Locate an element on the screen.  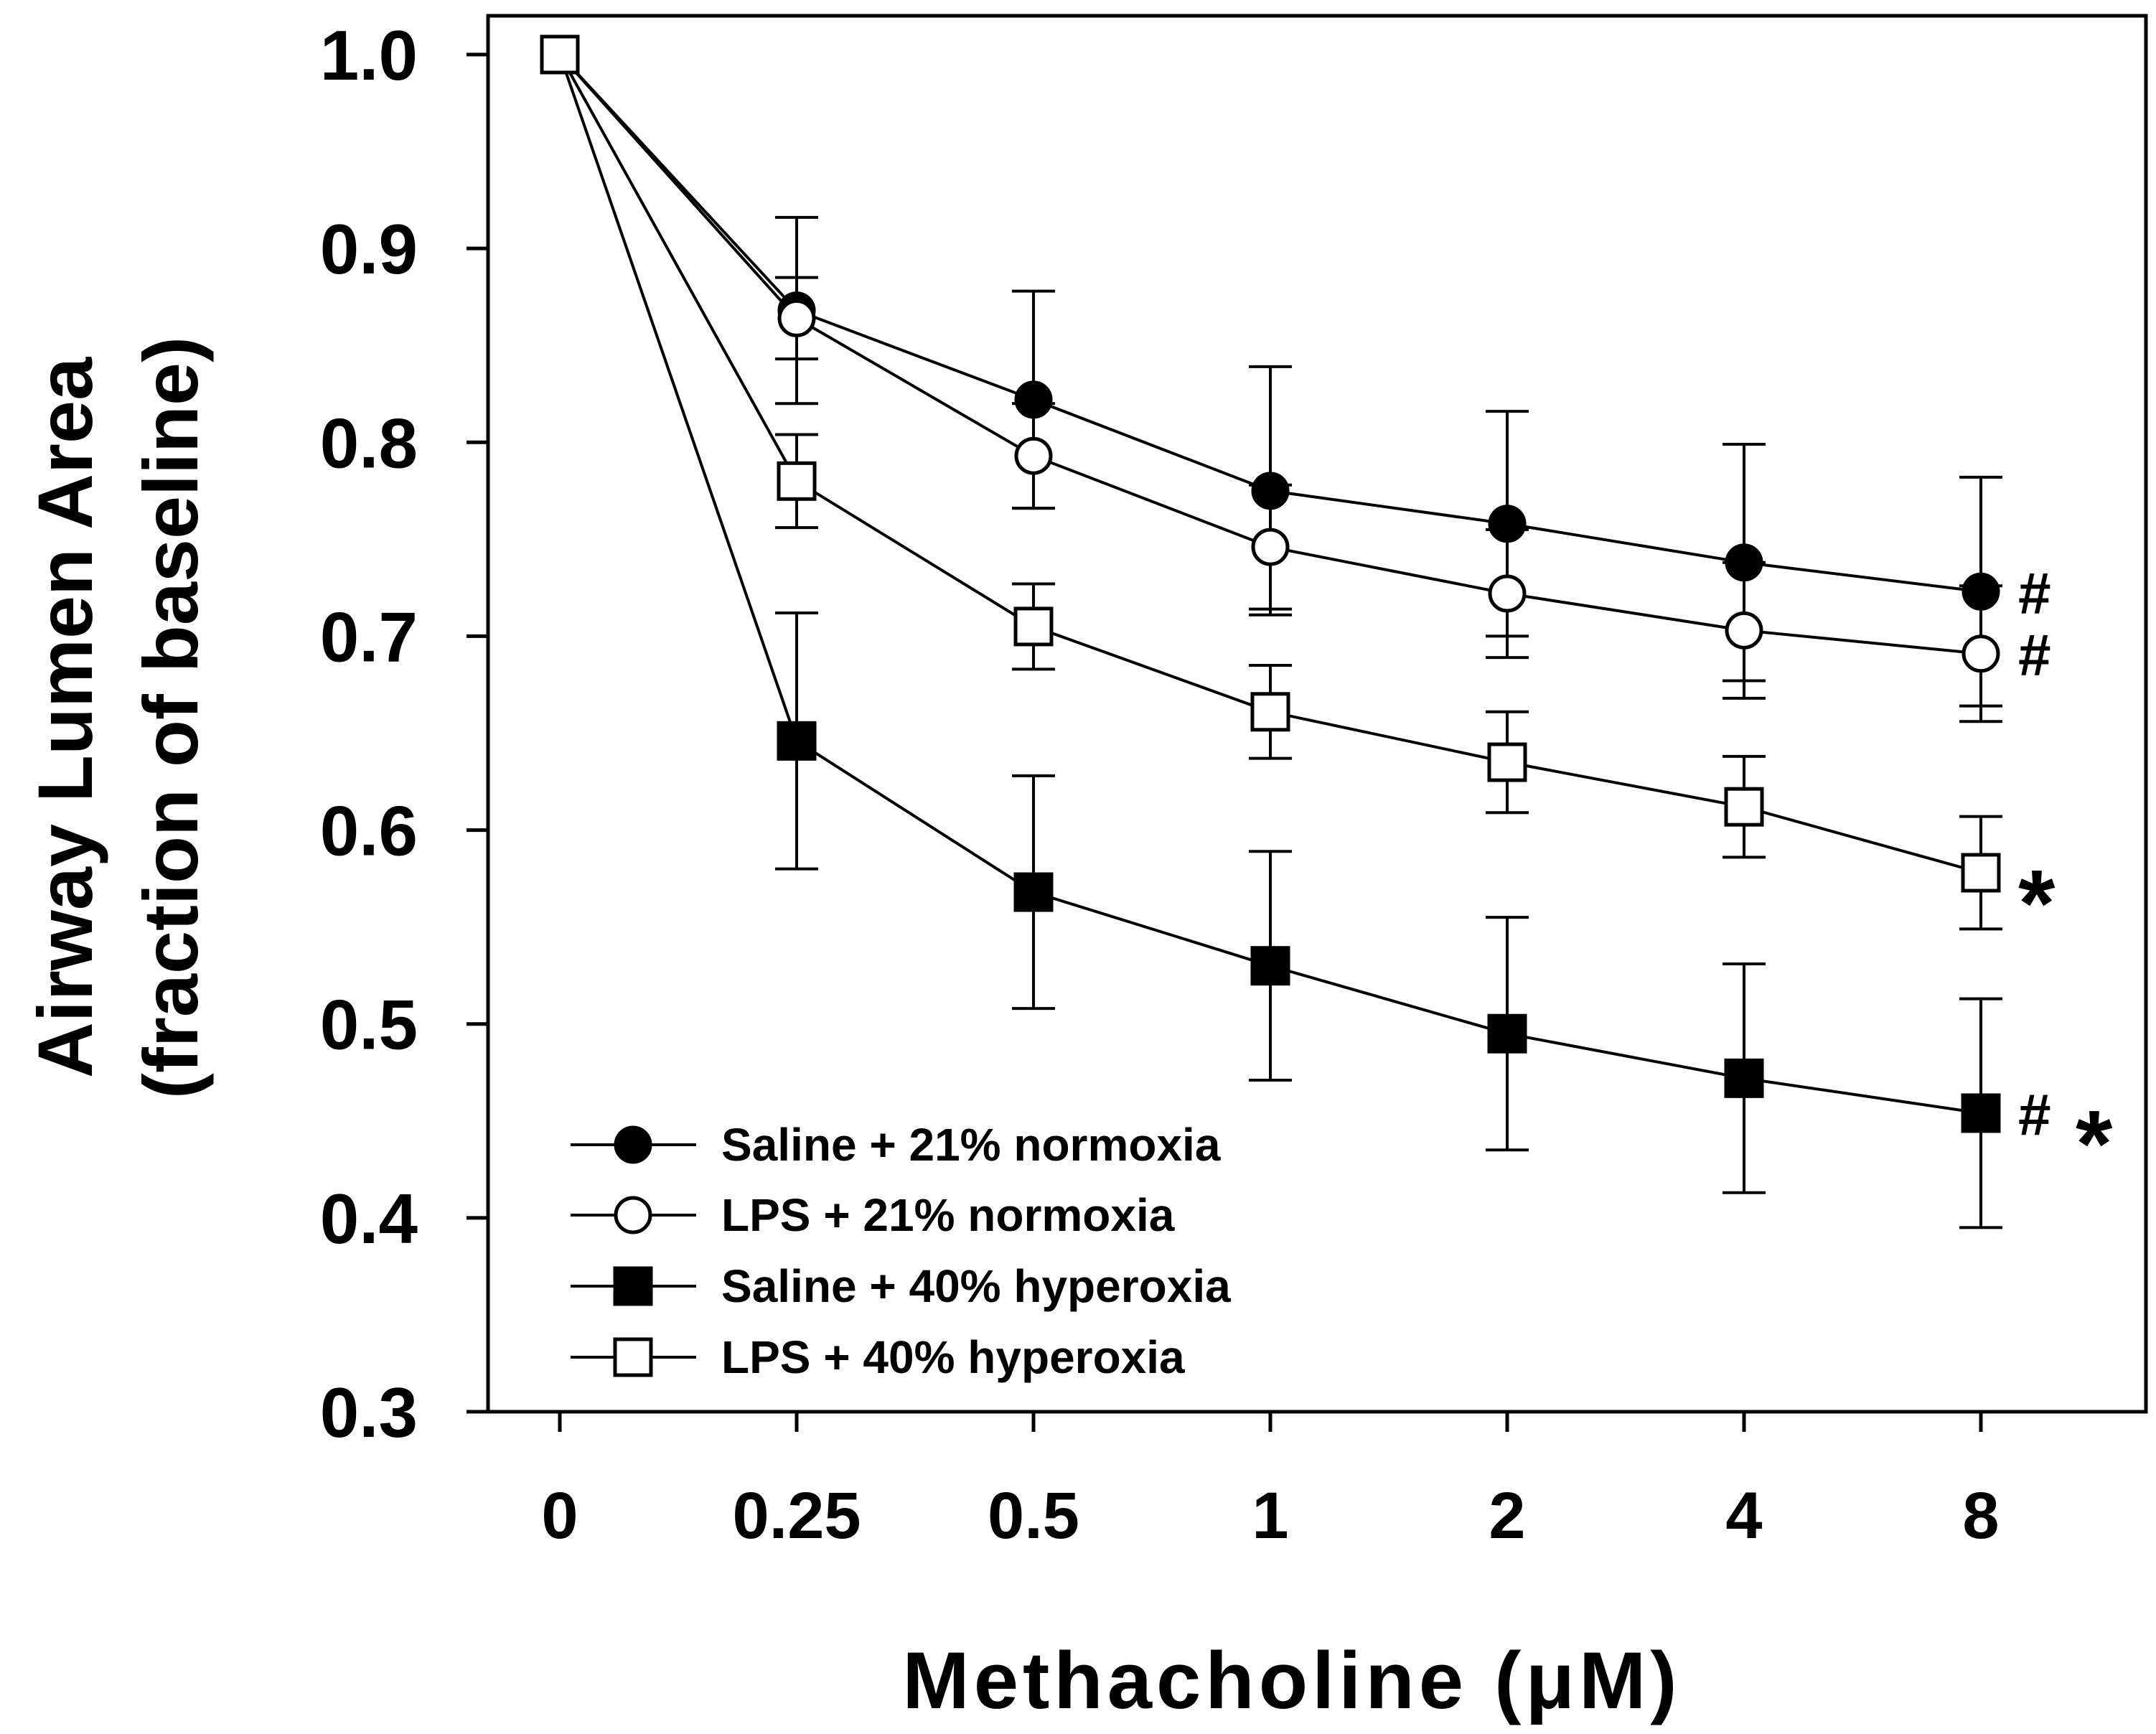
legend-item: LPS + 21% normoxia is located at coordinates (873, 1215).